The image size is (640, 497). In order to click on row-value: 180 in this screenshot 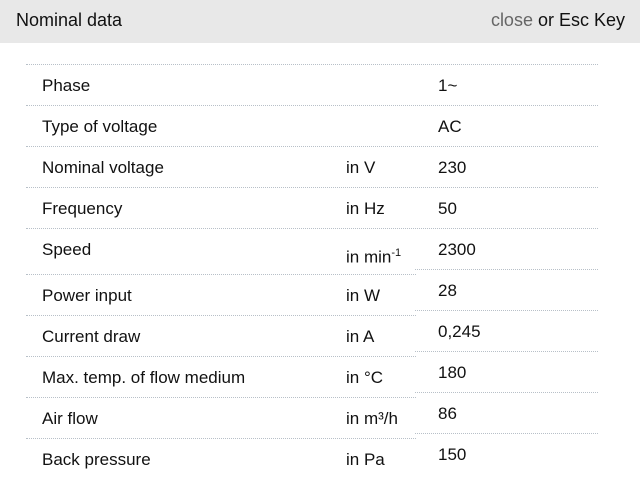, I will do `click(452, 372)`.